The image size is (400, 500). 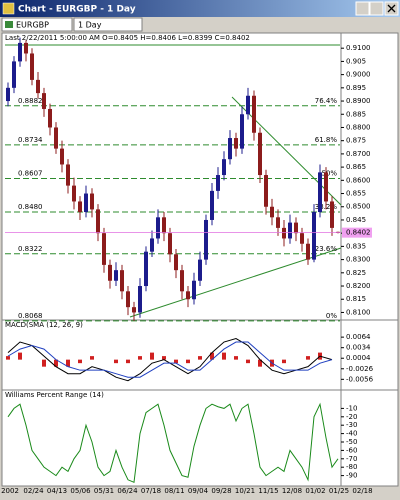 What do you see at coordinates (351, 442) in the screenshot?
I see `y-tick-label: -50` at bounding box center [351, 442].